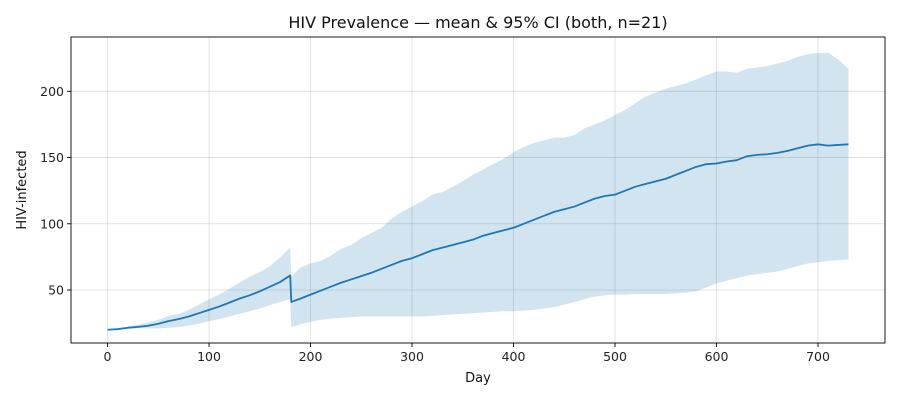 This screenshot has height=400, width=900. Describe the element at coordinates (209, 356) in the screenshot. I see `x-tick-label: 100` at that location.